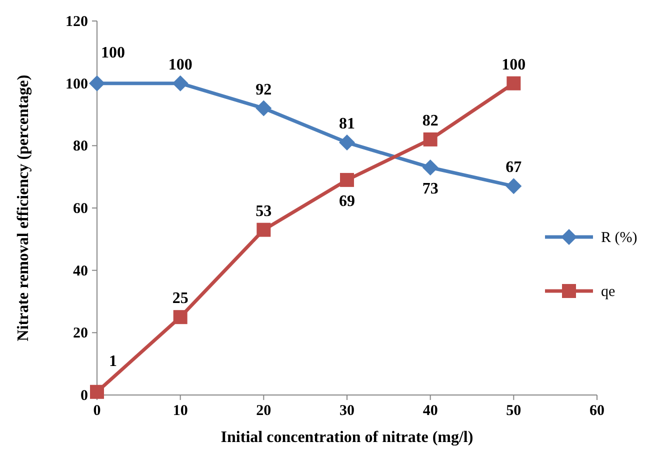  I want to click on data-label: 53, so click(264, 211).